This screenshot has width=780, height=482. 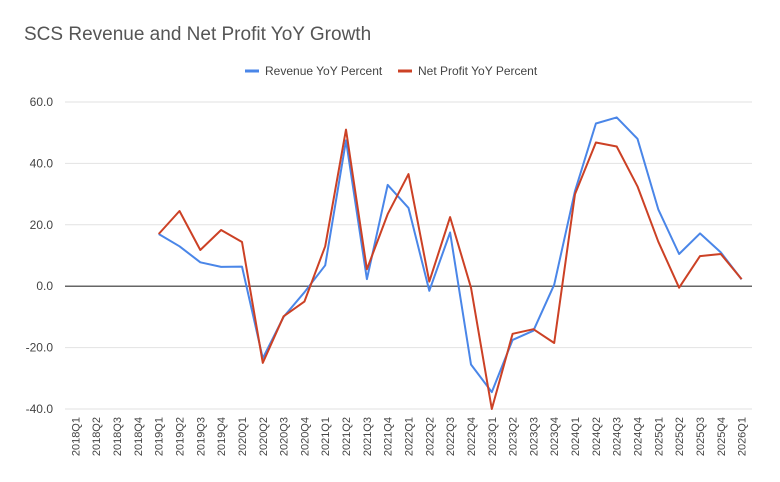 What do you see at coordinates (40, 348) in the screenshot?
I see `y-tick-label: -20.0` at bounding box center [40, 348].